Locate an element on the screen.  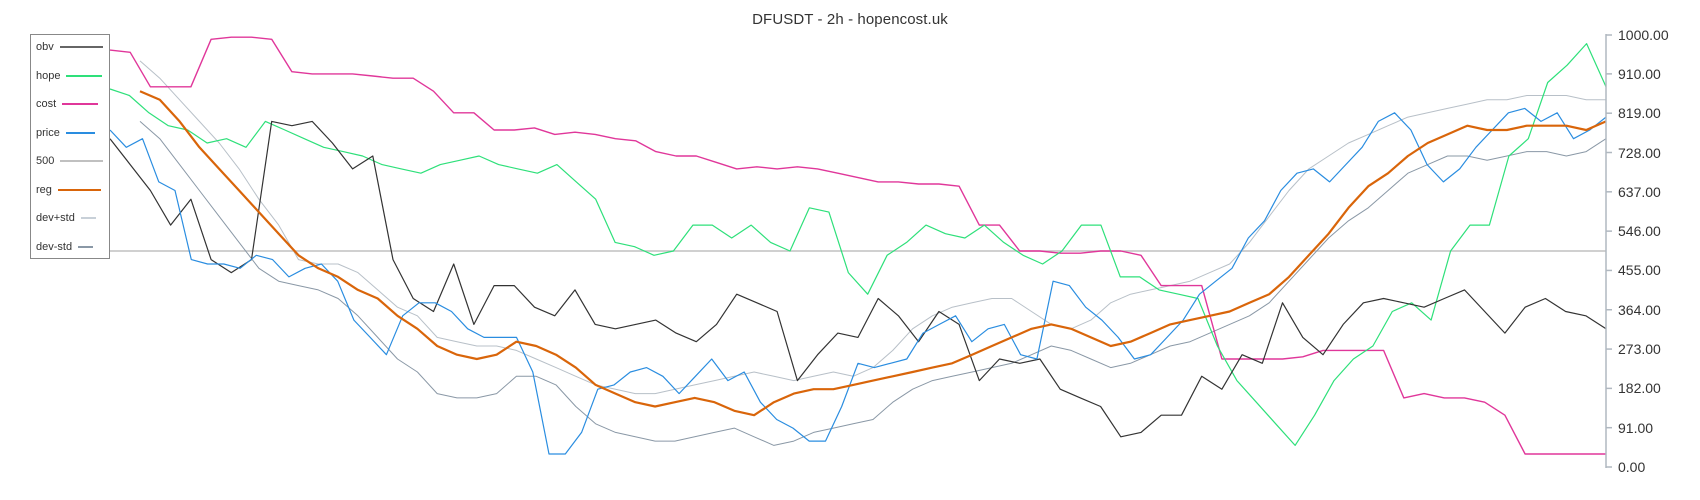
legend-label: reg is located at coordinates (44, 189).